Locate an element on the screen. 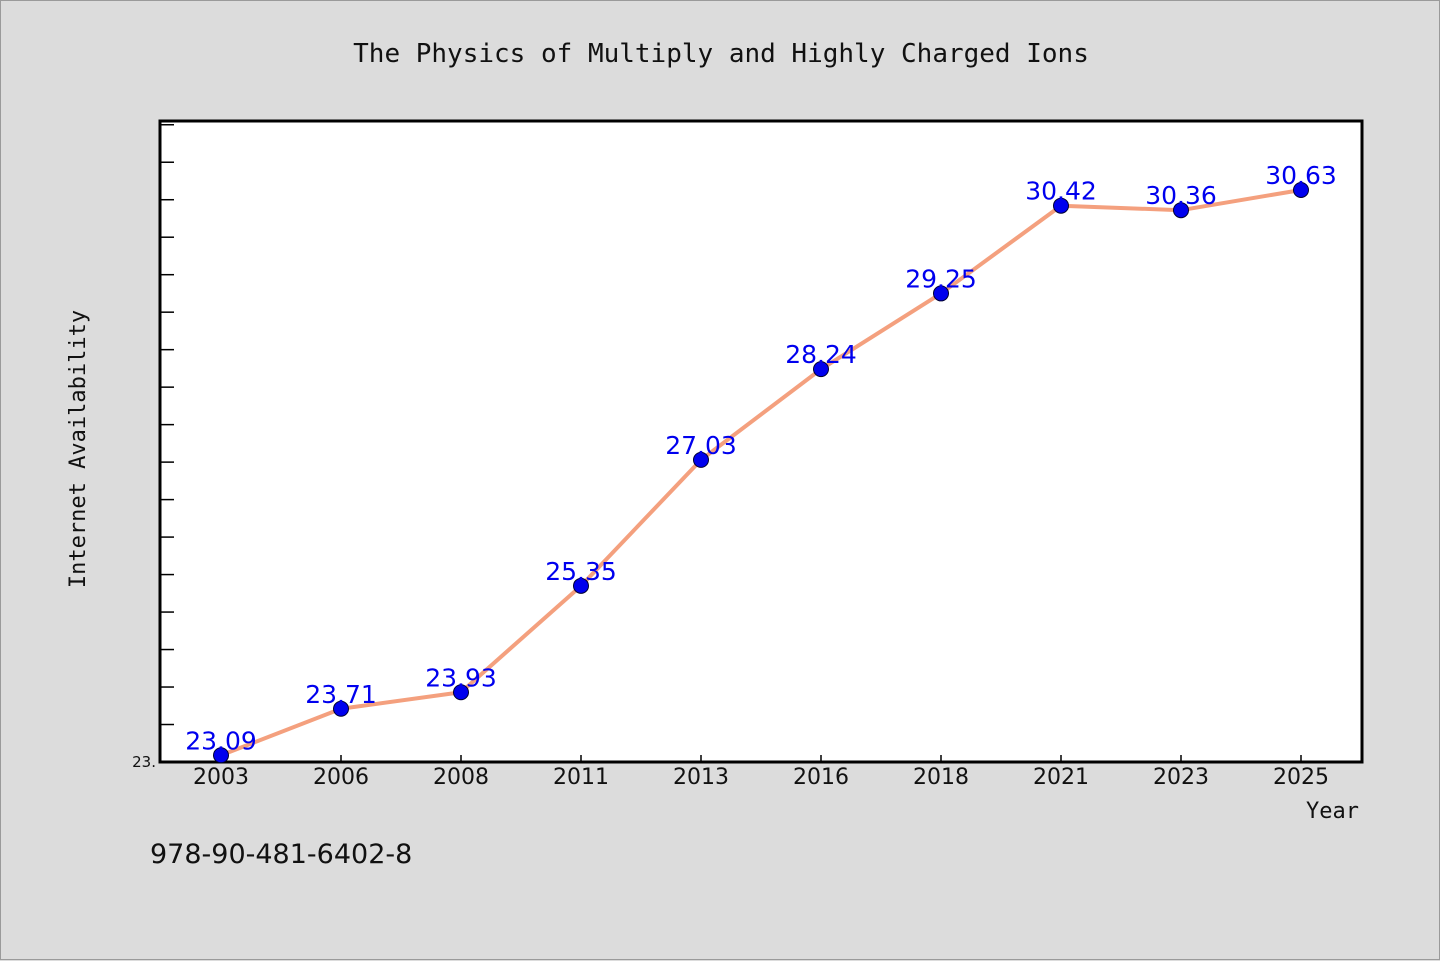 This screenshot has width=1440, height=961. isbn-text: 978-90-481-6402-8 is located at coordinates (281, 854).